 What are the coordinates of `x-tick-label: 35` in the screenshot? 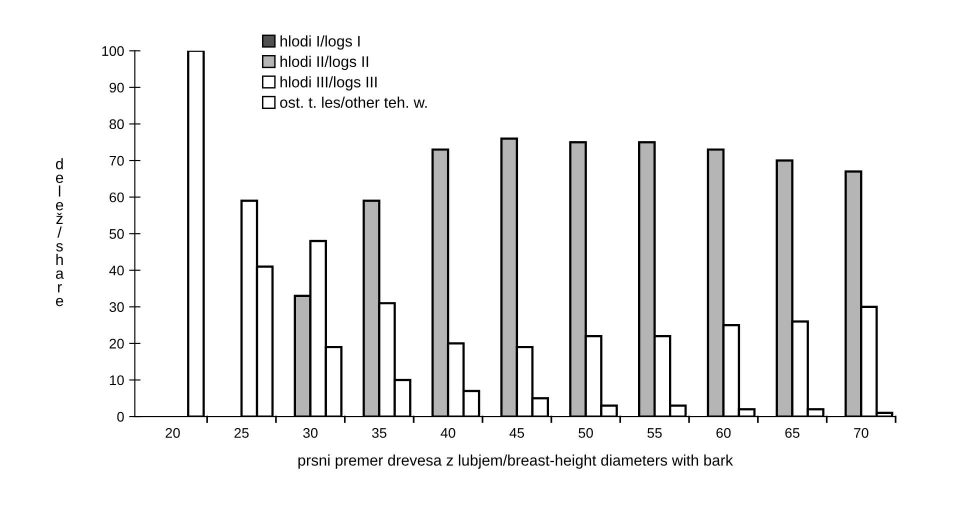 It's located at (379, 433).